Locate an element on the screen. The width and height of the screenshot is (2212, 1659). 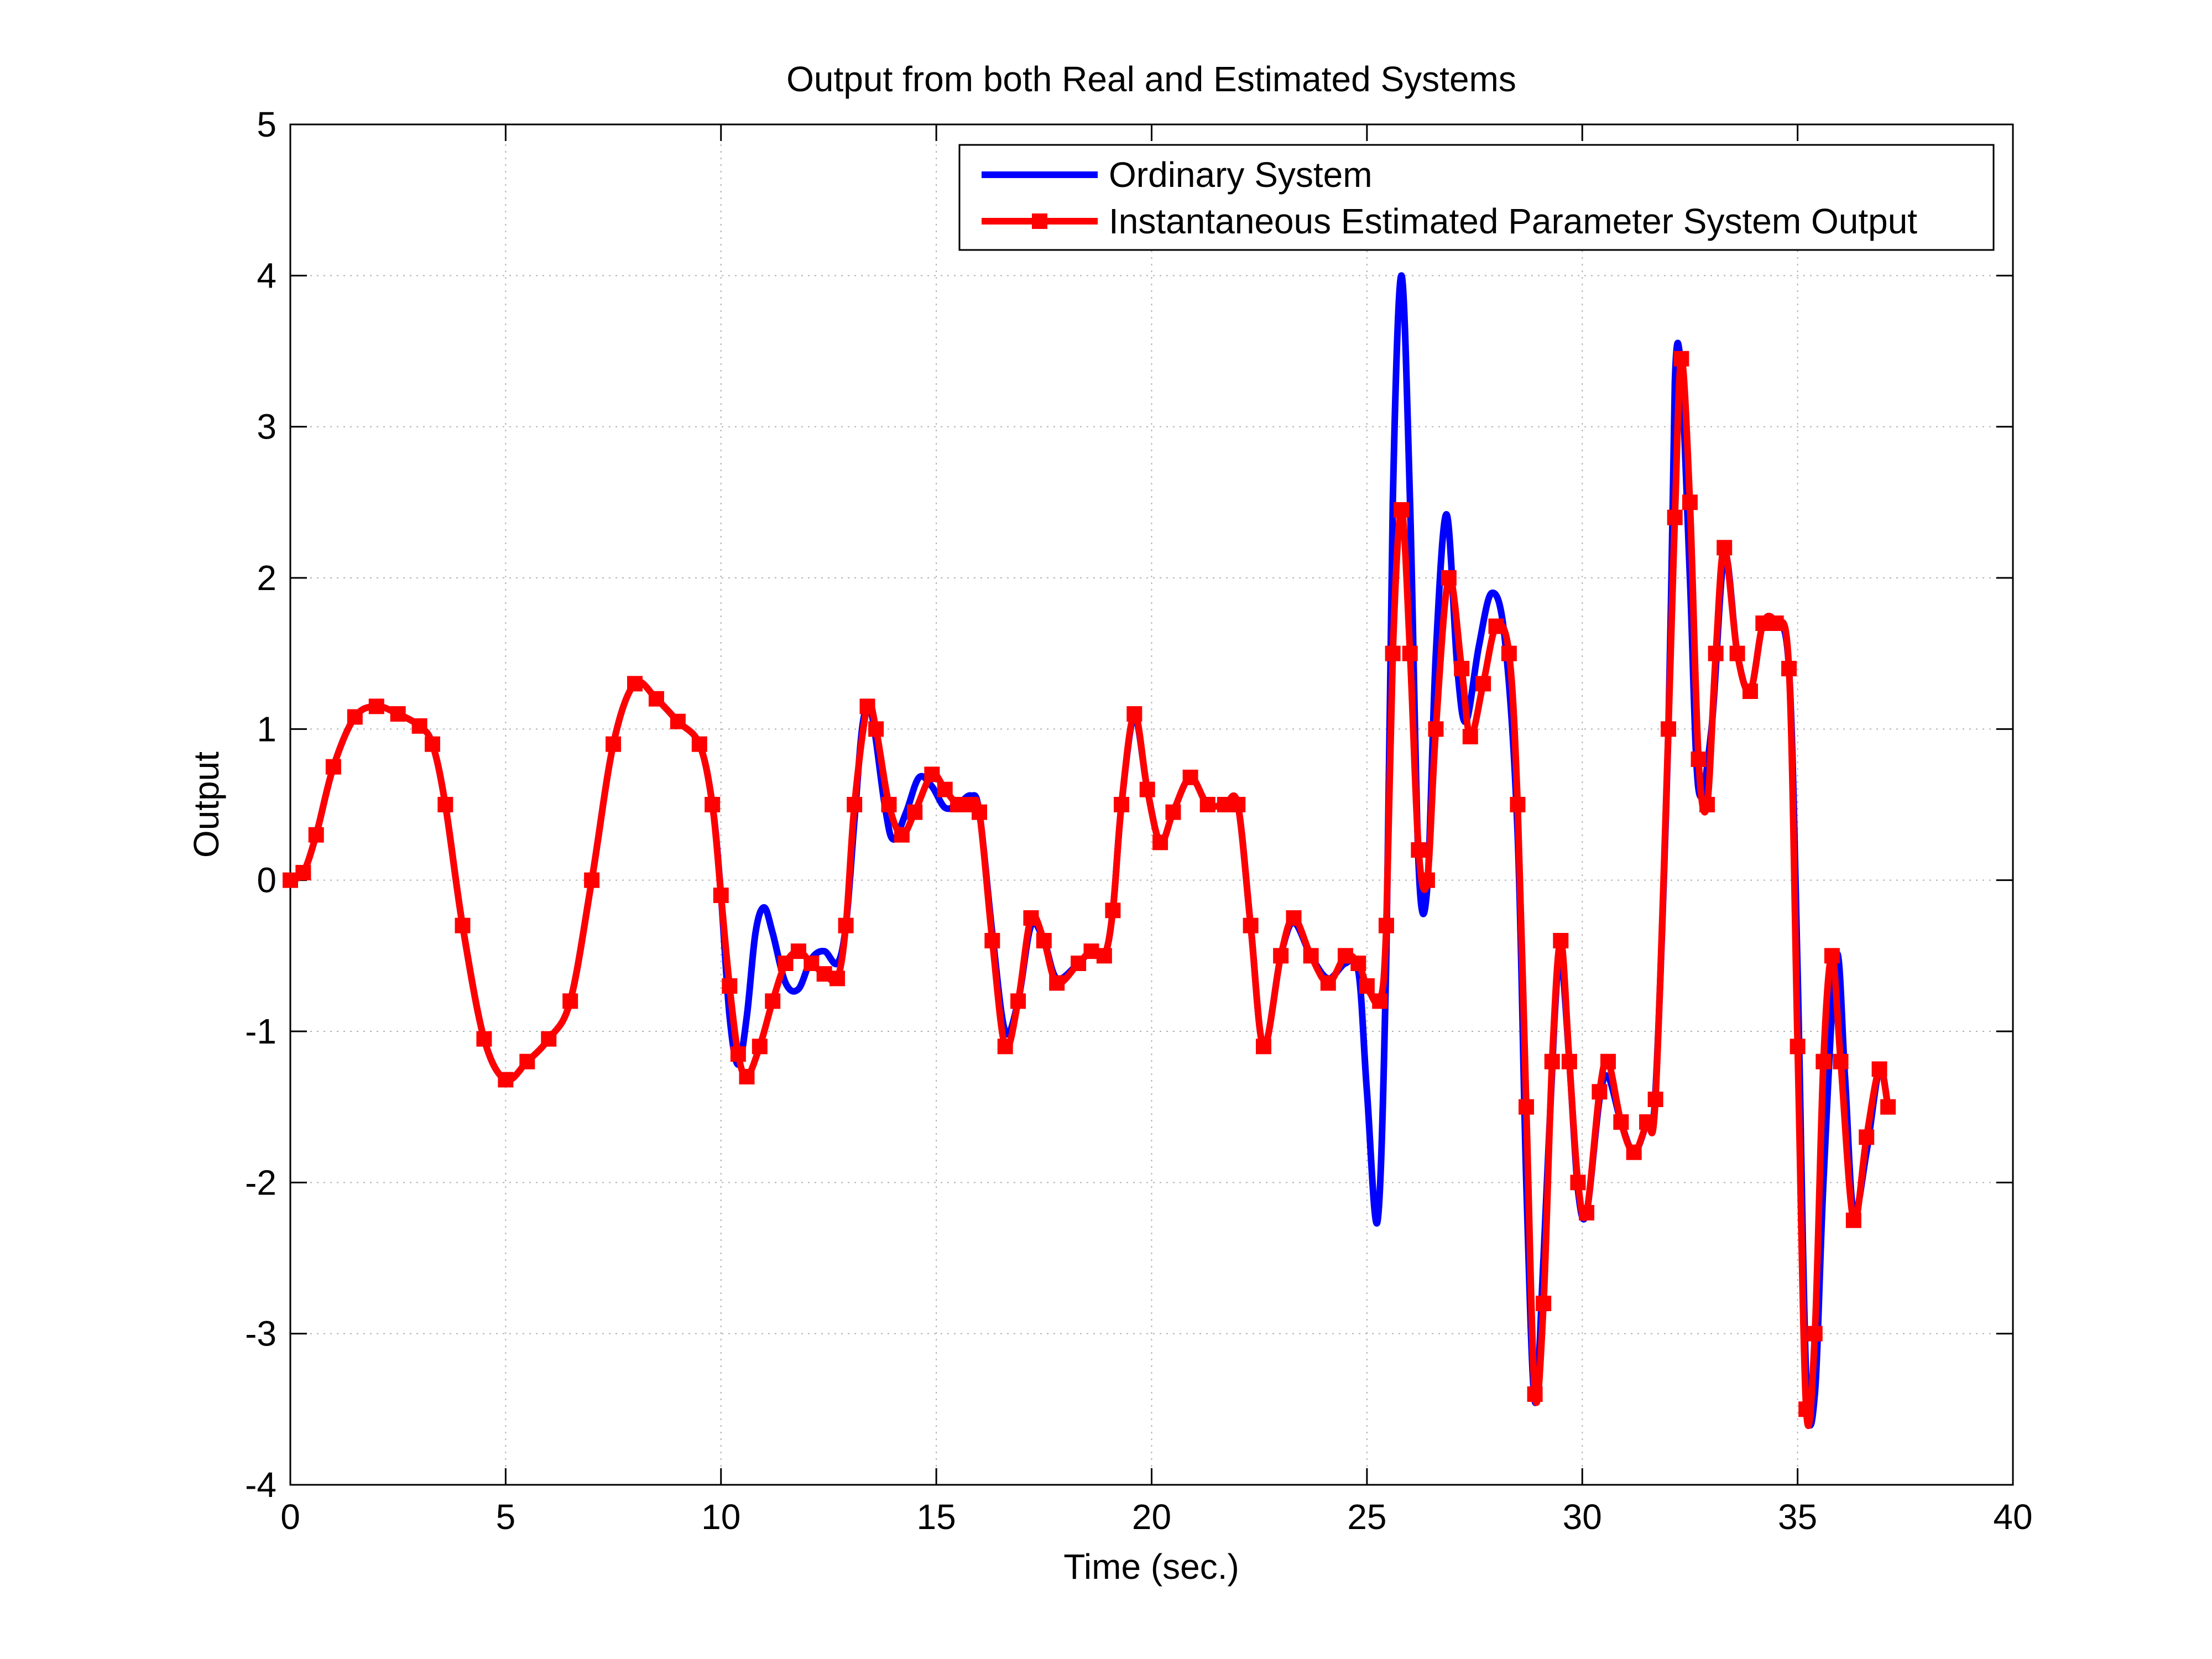
x-tick-labels: 0 5 10 15 20 25 30 35 40 is located at coordinates (1156, 1517).